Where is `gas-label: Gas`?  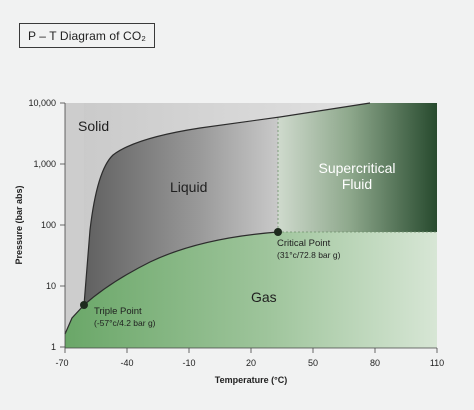
gas-label: Gas is located at coordinates (264, 297).